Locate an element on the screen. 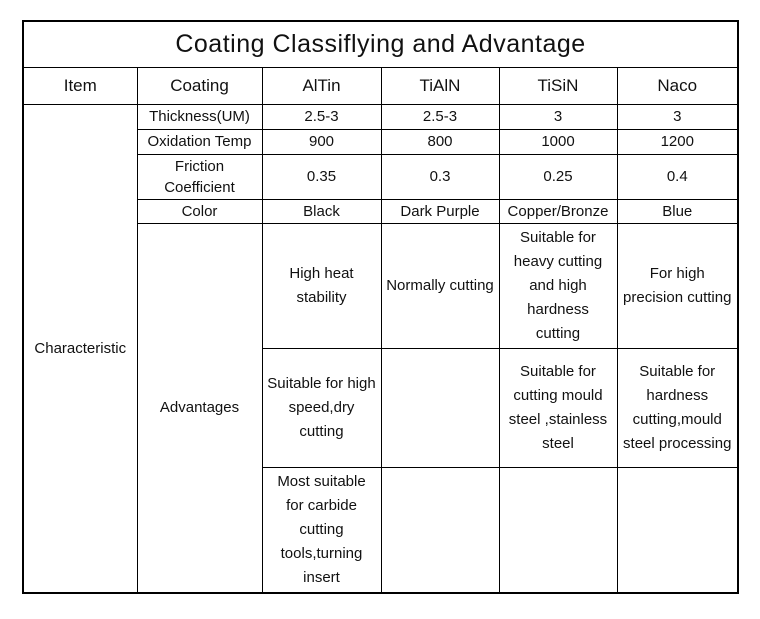 Image resolution: width=760 pixels, height=619 pixels. row-label-oxidation-temp: Oxidation Temp is located at coordinates (199, 141).